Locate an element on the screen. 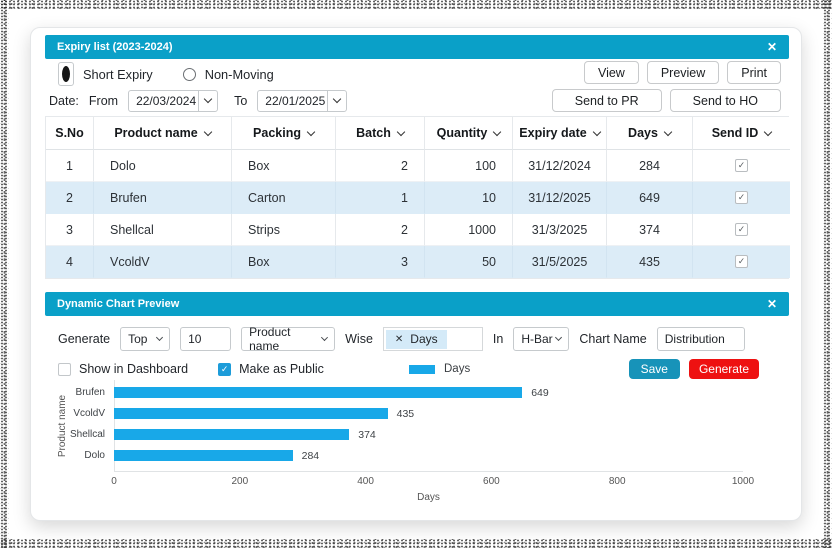  column-header-quantity: Quantity is located at coordinates (469, 133).